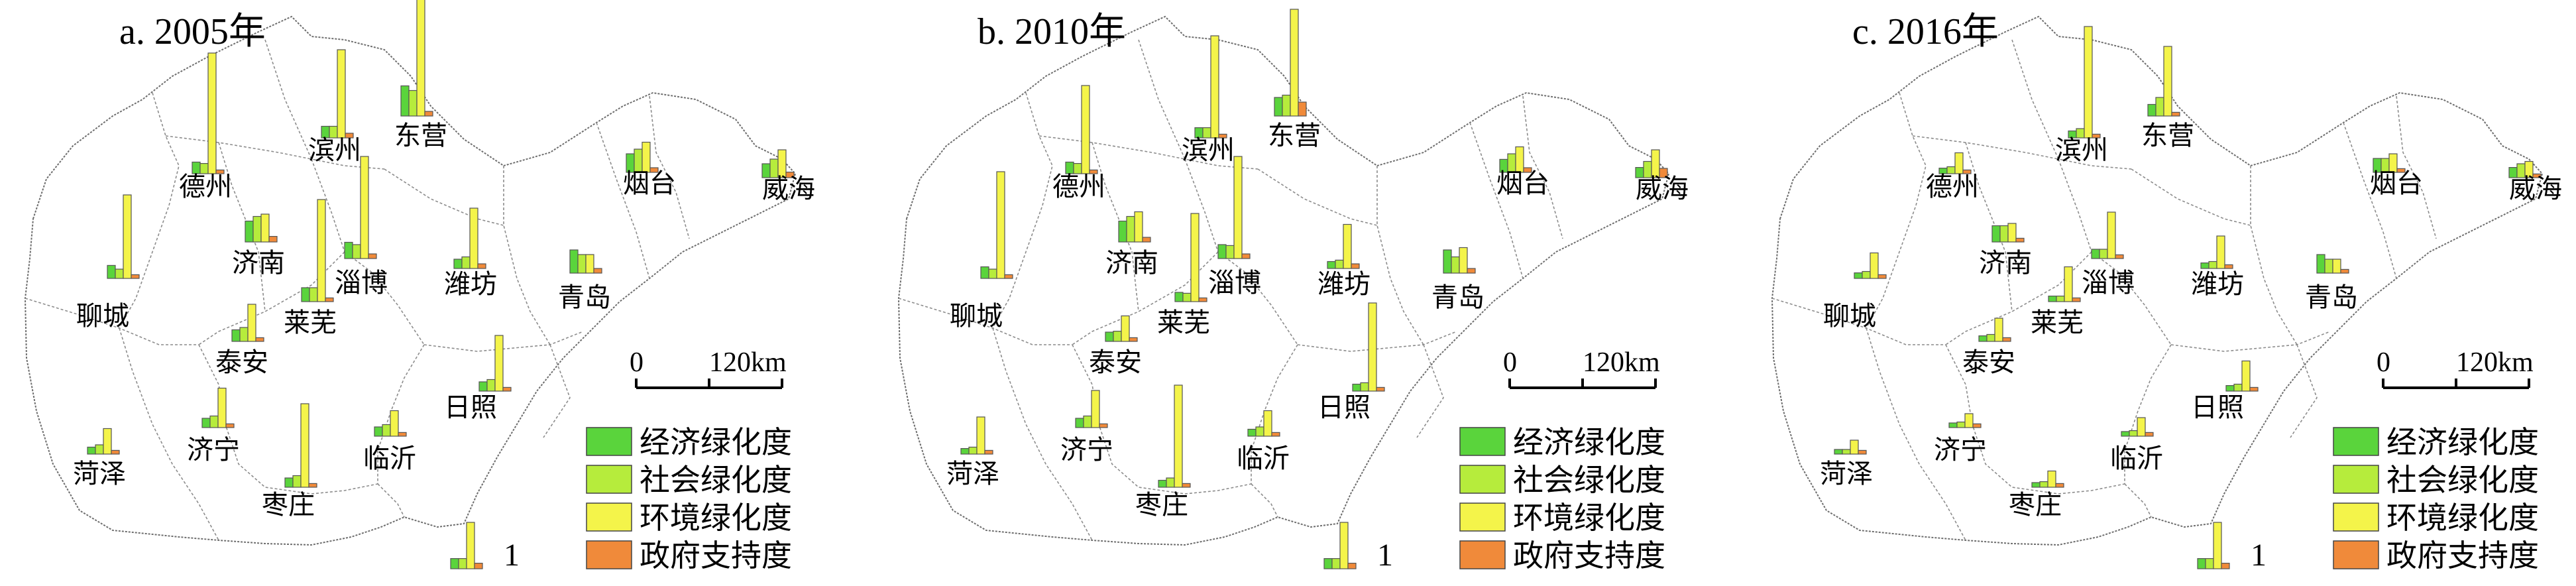 This screenshot has width=2576, height=586. What do you see at coordinates (193, 31) in the screenshot?
I see `panel-title-a: a. 2005年` at bounding box center [193, 31].